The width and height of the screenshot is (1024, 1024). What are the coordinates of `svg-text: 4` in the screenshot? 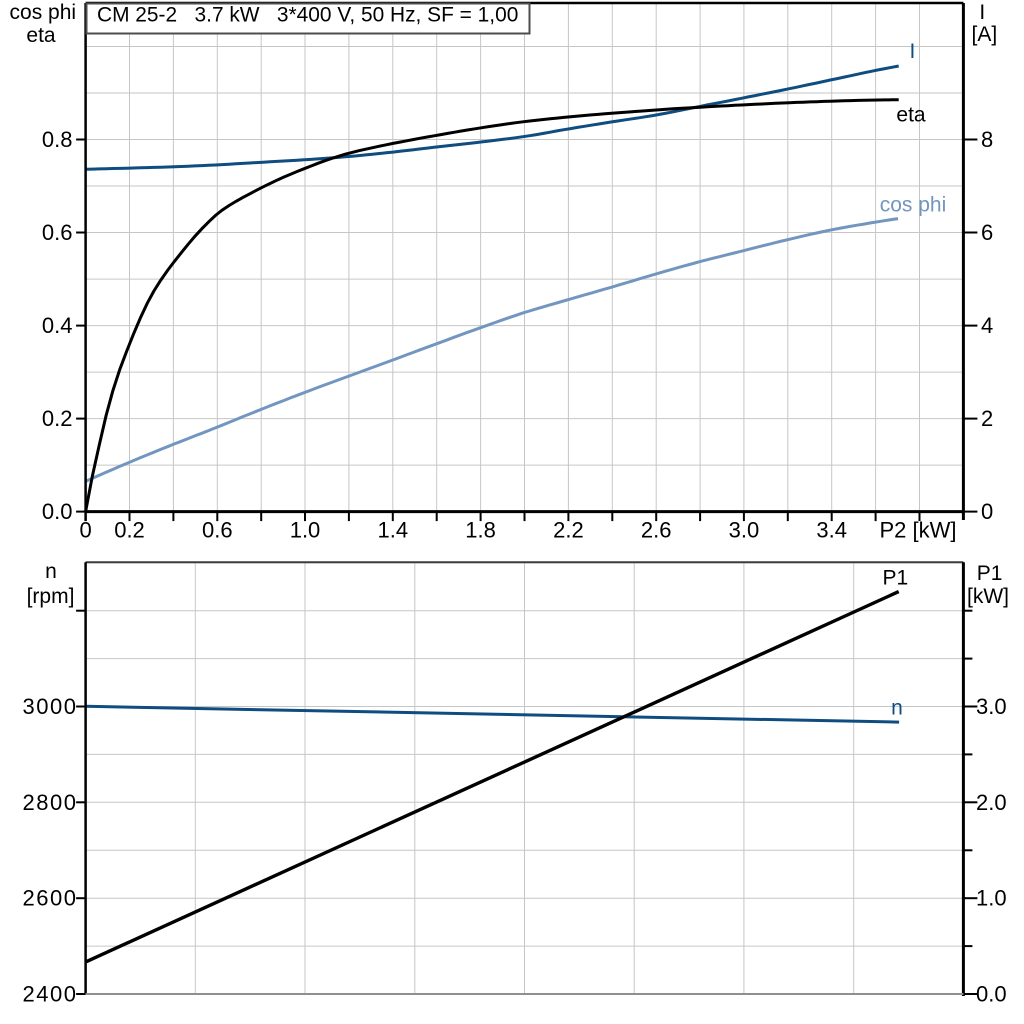 It's located at (987, 325).